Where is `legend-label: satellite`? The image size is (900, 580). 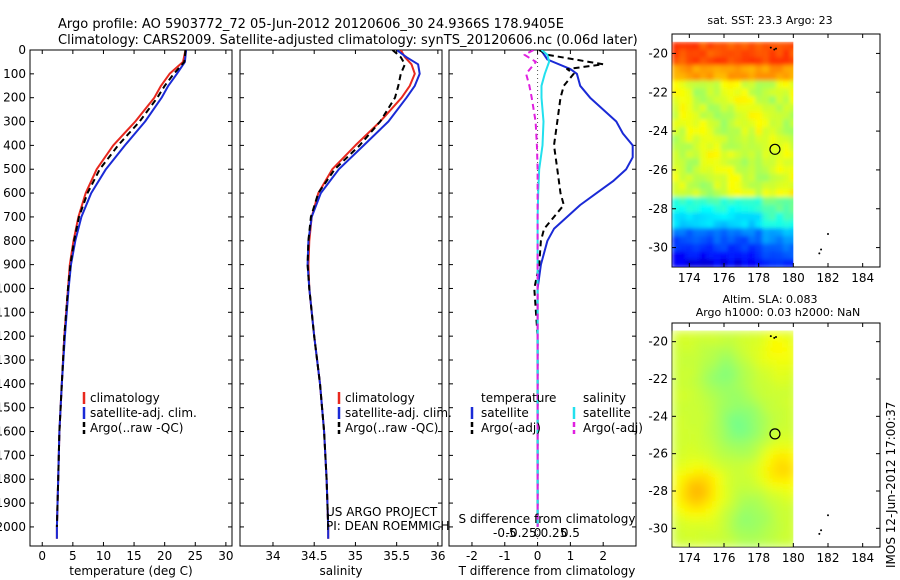
legend-label: satellite is located at coordinates (607, 413).